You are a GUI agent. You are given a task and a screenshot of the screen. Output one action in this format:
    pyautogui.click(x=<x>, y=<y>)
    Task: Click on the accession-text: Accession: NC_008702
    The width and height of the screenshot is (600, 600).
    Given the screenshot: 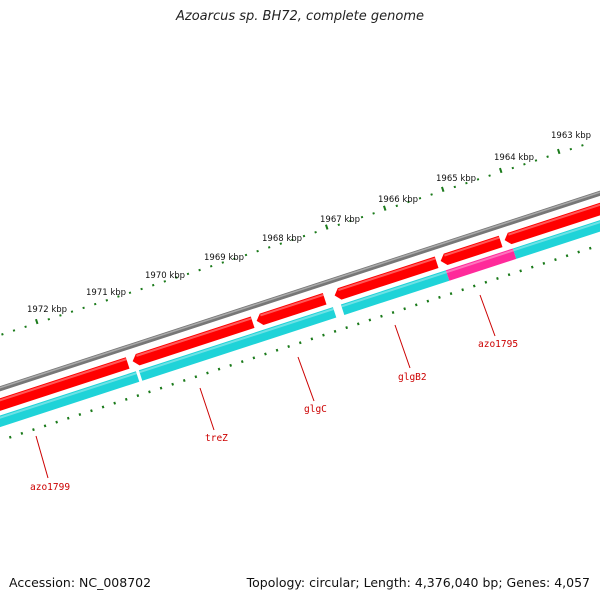 What is the action you would take?
    pyautogui.click(x=80, y=582)
    